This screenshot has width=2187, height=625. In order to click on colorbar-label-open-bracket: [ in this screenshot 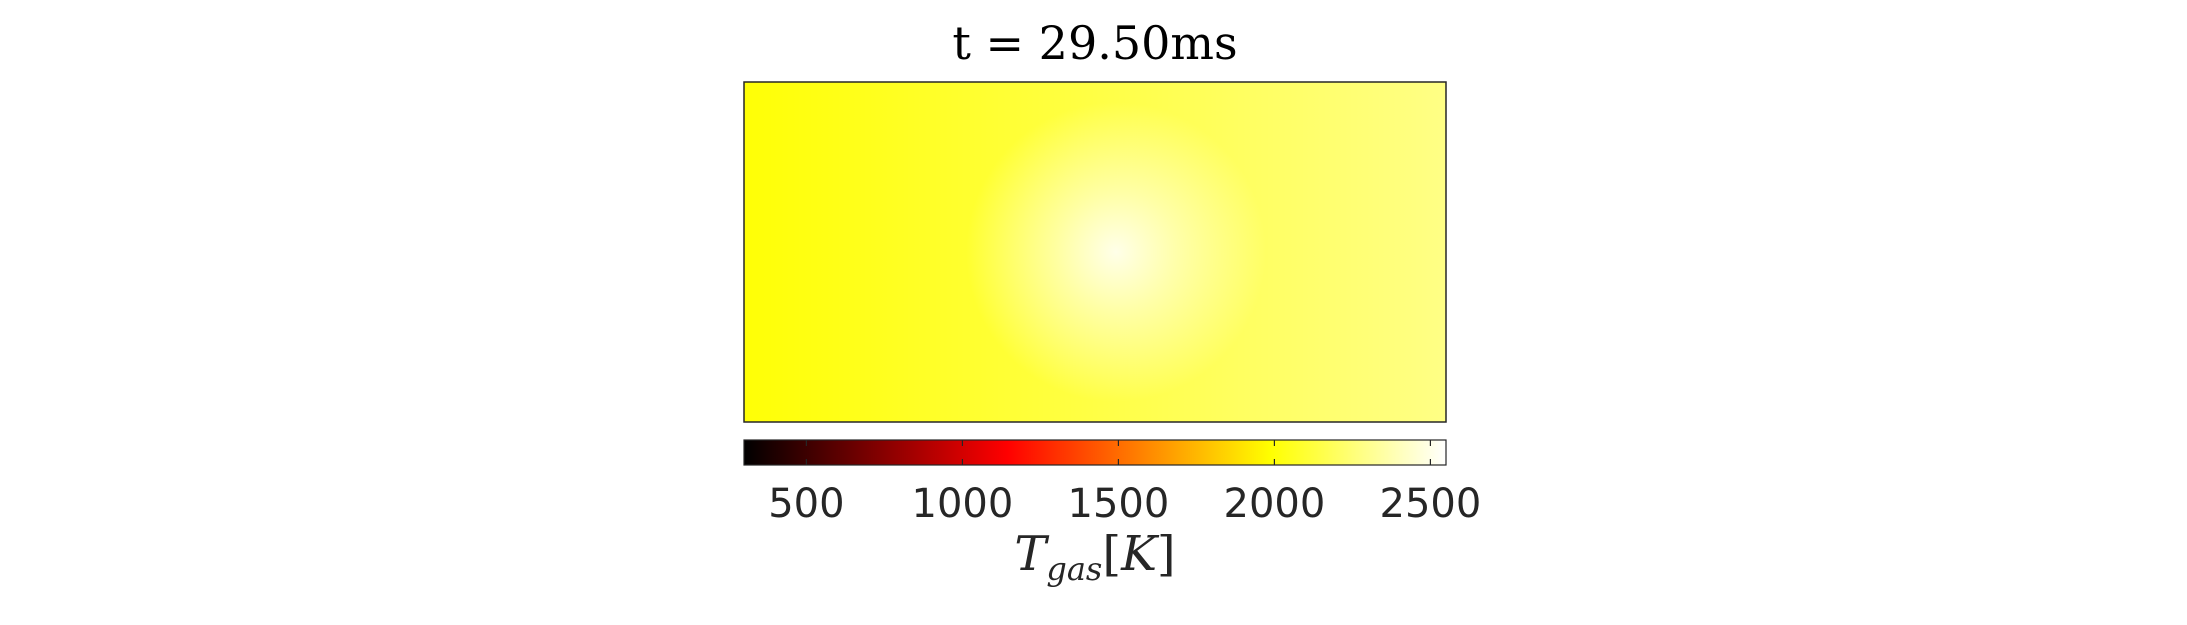, I will do `click(1111, 554)`.